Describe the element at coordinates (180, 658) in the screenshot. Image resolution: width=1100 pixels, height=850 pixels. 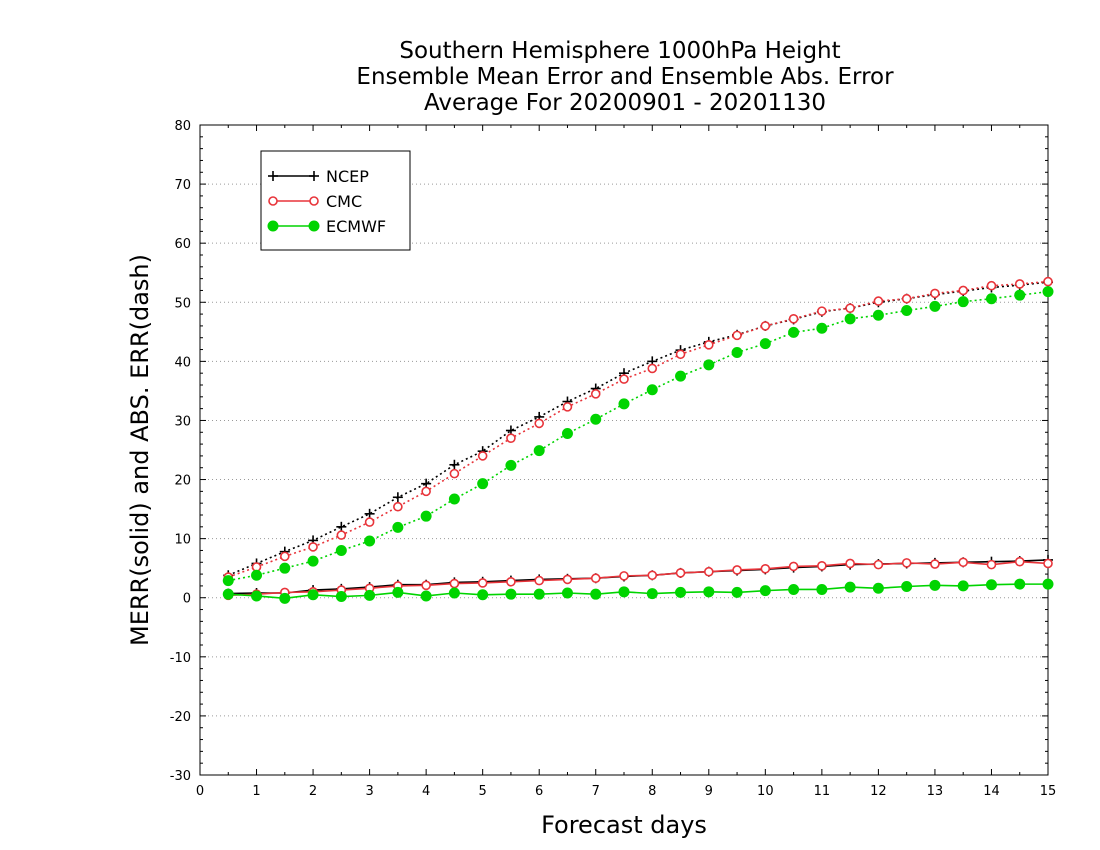
I see `y-tick-label: -10` at that location.